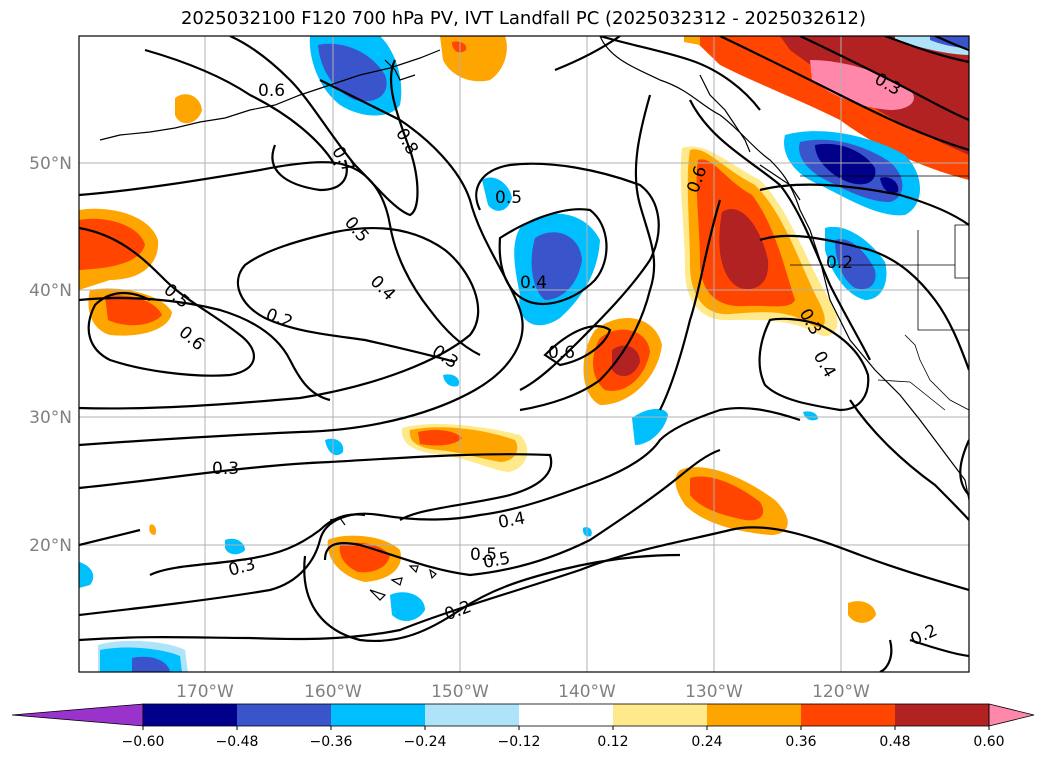  What do you see at coordinates (425, 742) in the screenshot?
I see `colorbar-tick-label: −0.24` at bounding box center [425, 742].